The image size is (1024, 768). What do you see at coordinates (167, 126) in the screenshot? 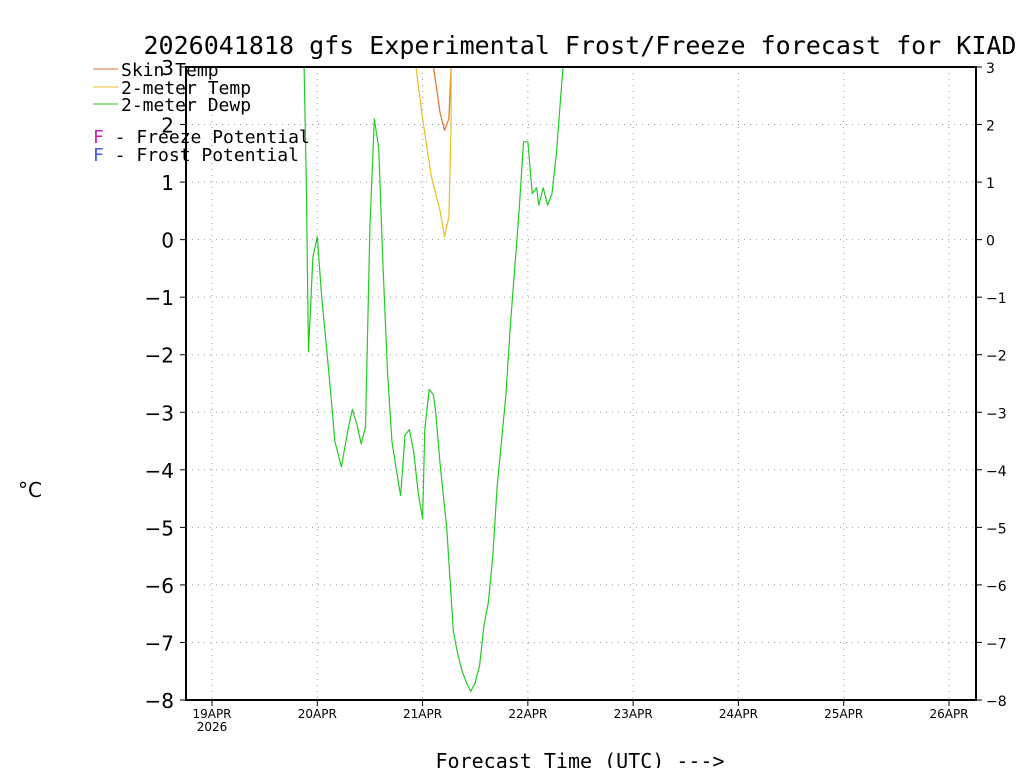
I see `y-tick-label: 2` at bounding box center [167, 126].